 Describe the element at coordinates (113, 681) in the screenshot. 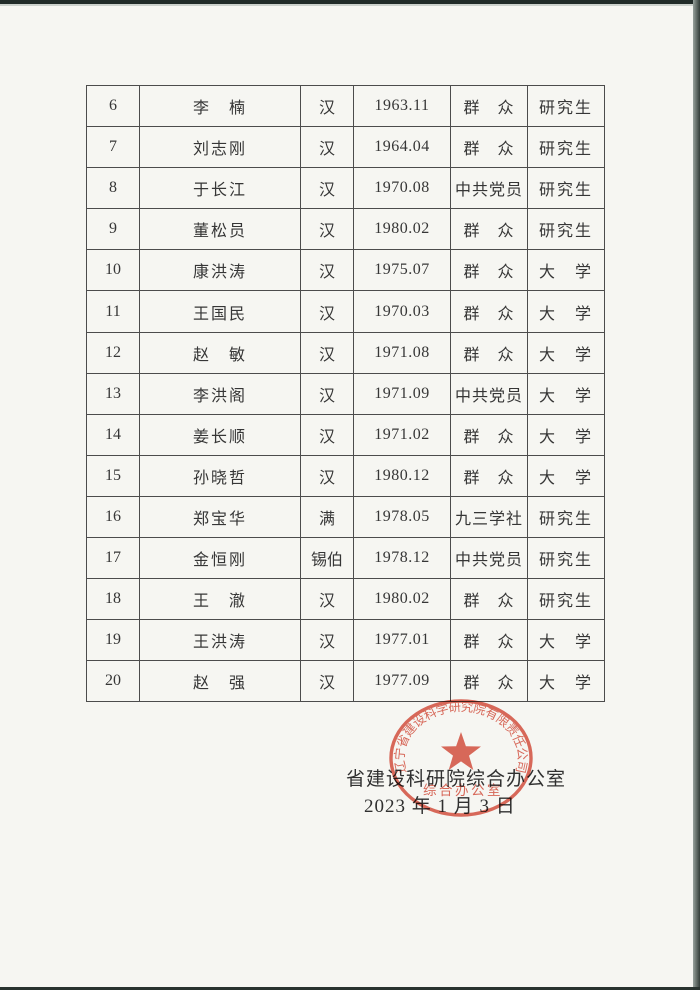

I see `cell-row-number: 20` at that location.